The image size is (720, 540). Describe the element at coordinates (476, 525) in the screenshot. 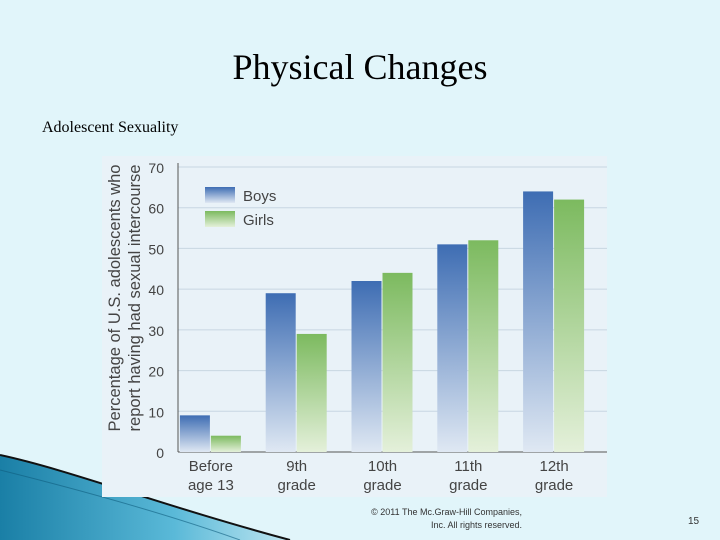

I see `copyright-line-2: Inc. All rights reserved.` at that location.